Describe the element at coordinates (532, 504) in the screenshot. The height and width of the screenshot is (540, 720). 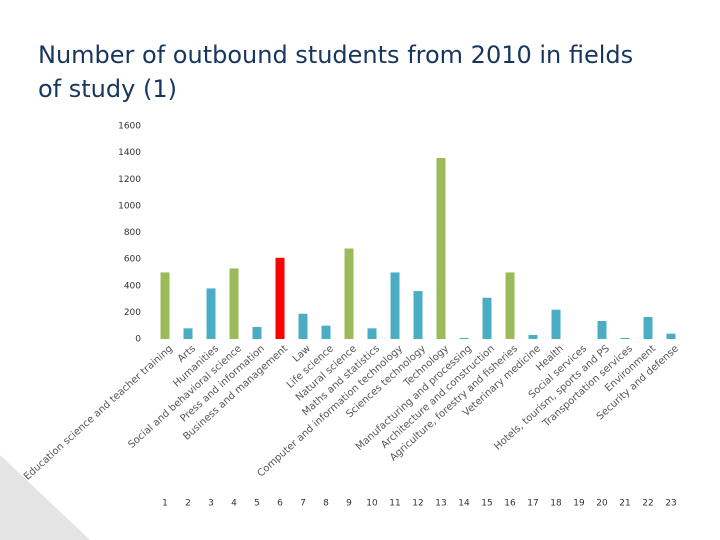
I see `x-category-number: 17` at that location.